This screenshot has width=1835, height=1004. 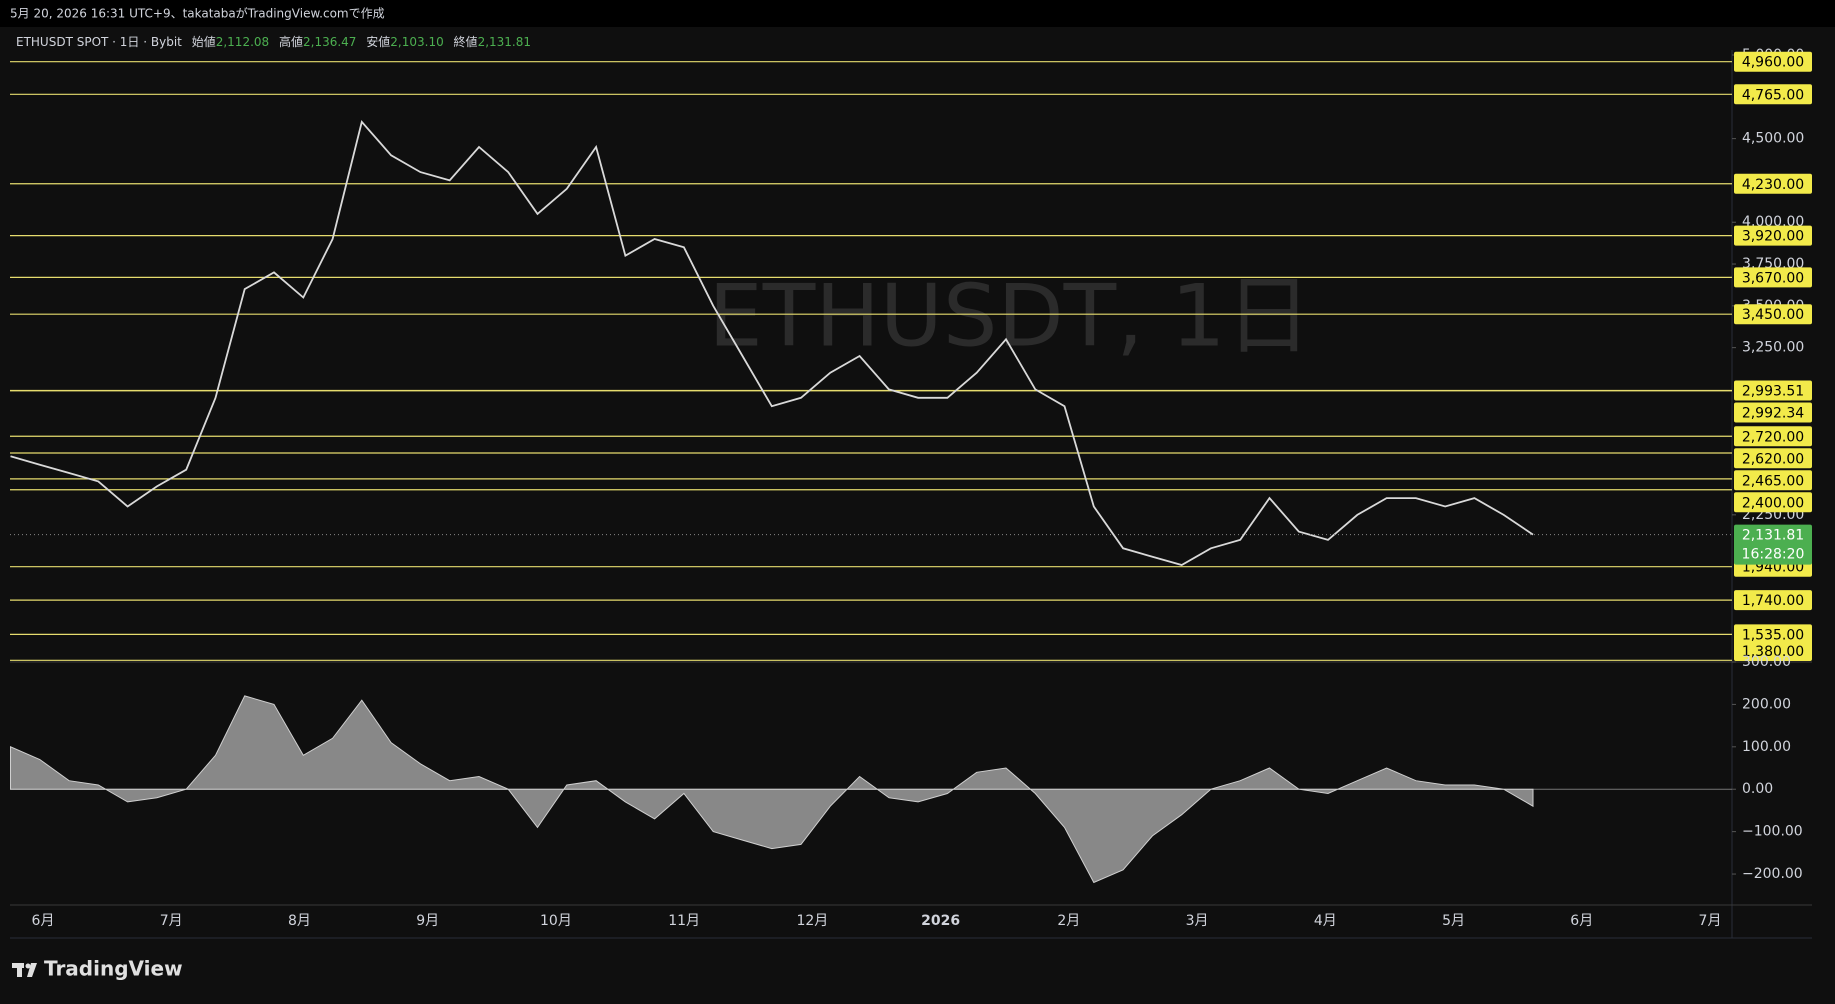 I want to click on level-label: 2,720.00, so click(x=1773, y=437).